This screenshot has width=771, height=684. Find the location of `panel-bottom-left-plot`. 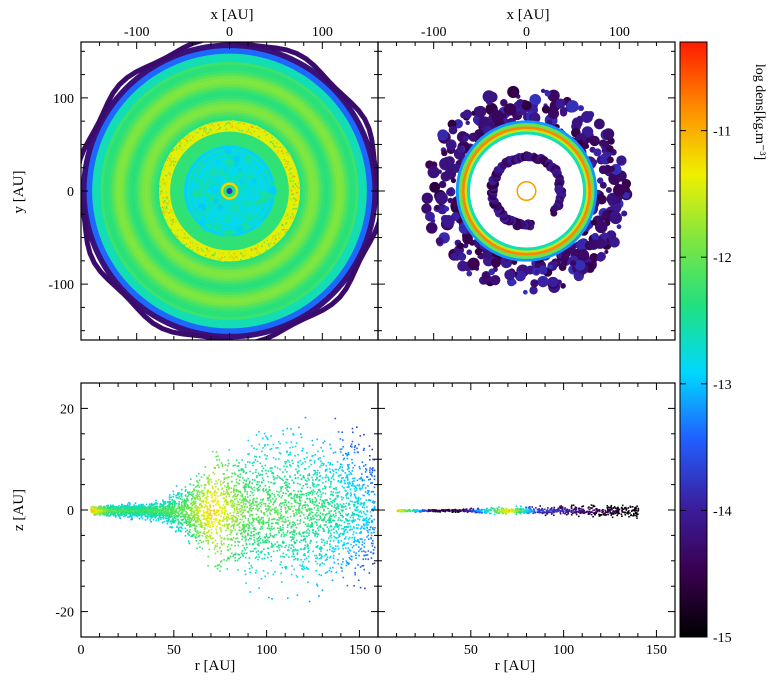

panel-bottom-left-plot is located at coordinates (233, 509).